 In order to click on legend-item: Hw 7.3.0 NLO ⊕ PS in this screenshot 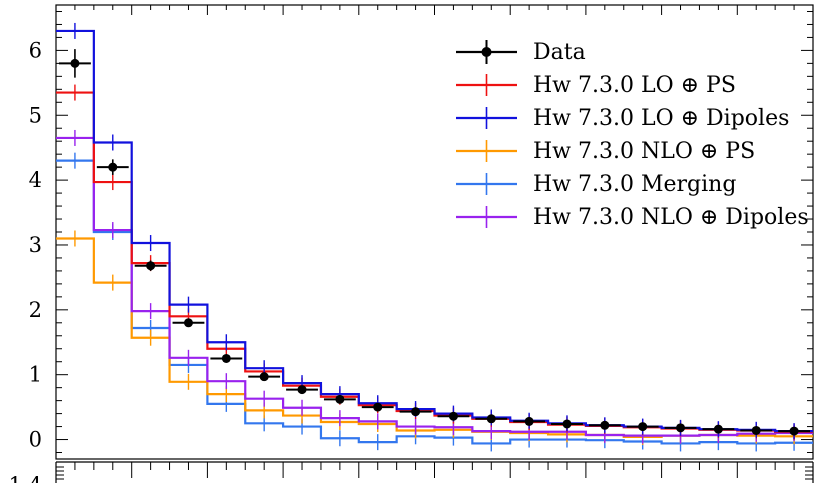, I will do `click(605, 151)`.